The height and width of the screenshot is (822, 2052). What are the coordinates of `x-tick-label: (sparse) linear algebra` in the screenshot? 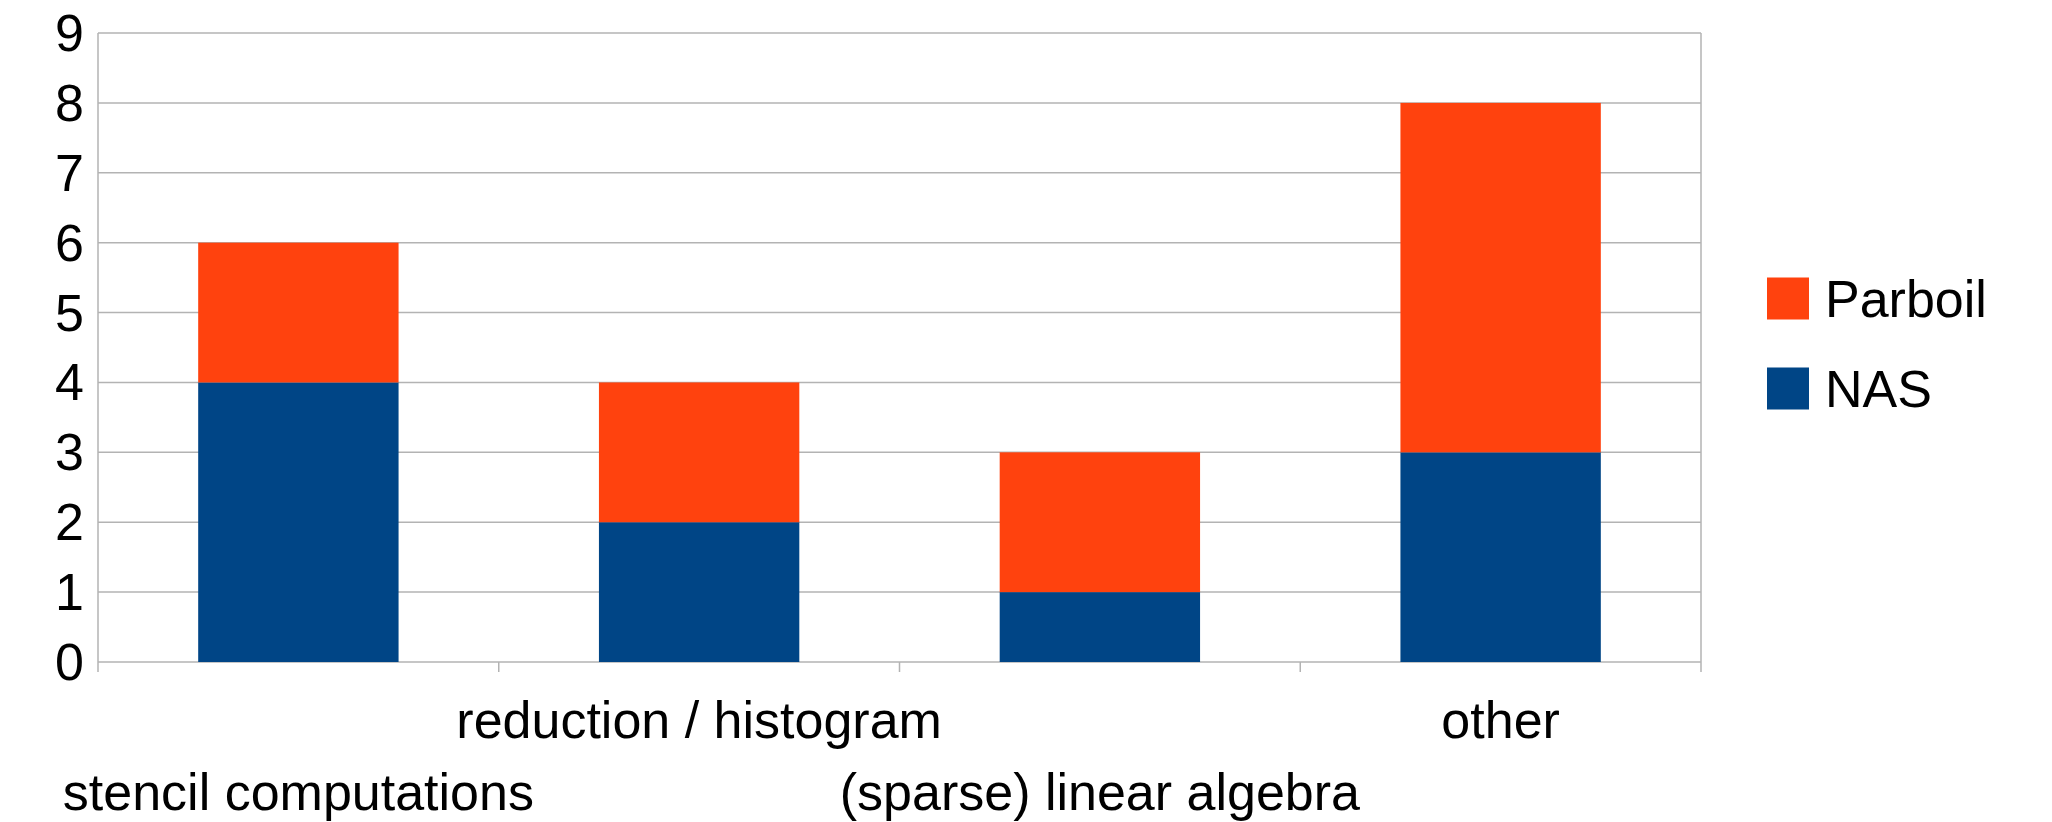 It's located at (1100, 792).